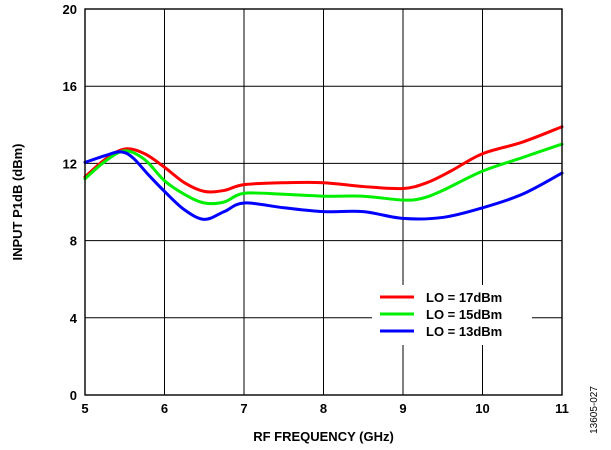 This screenshot has width=611, height=450. What do you see at coordinates (562, 408) in the screenshot?
I see `x-tick-label: 11` at bounding box center [562, 408].